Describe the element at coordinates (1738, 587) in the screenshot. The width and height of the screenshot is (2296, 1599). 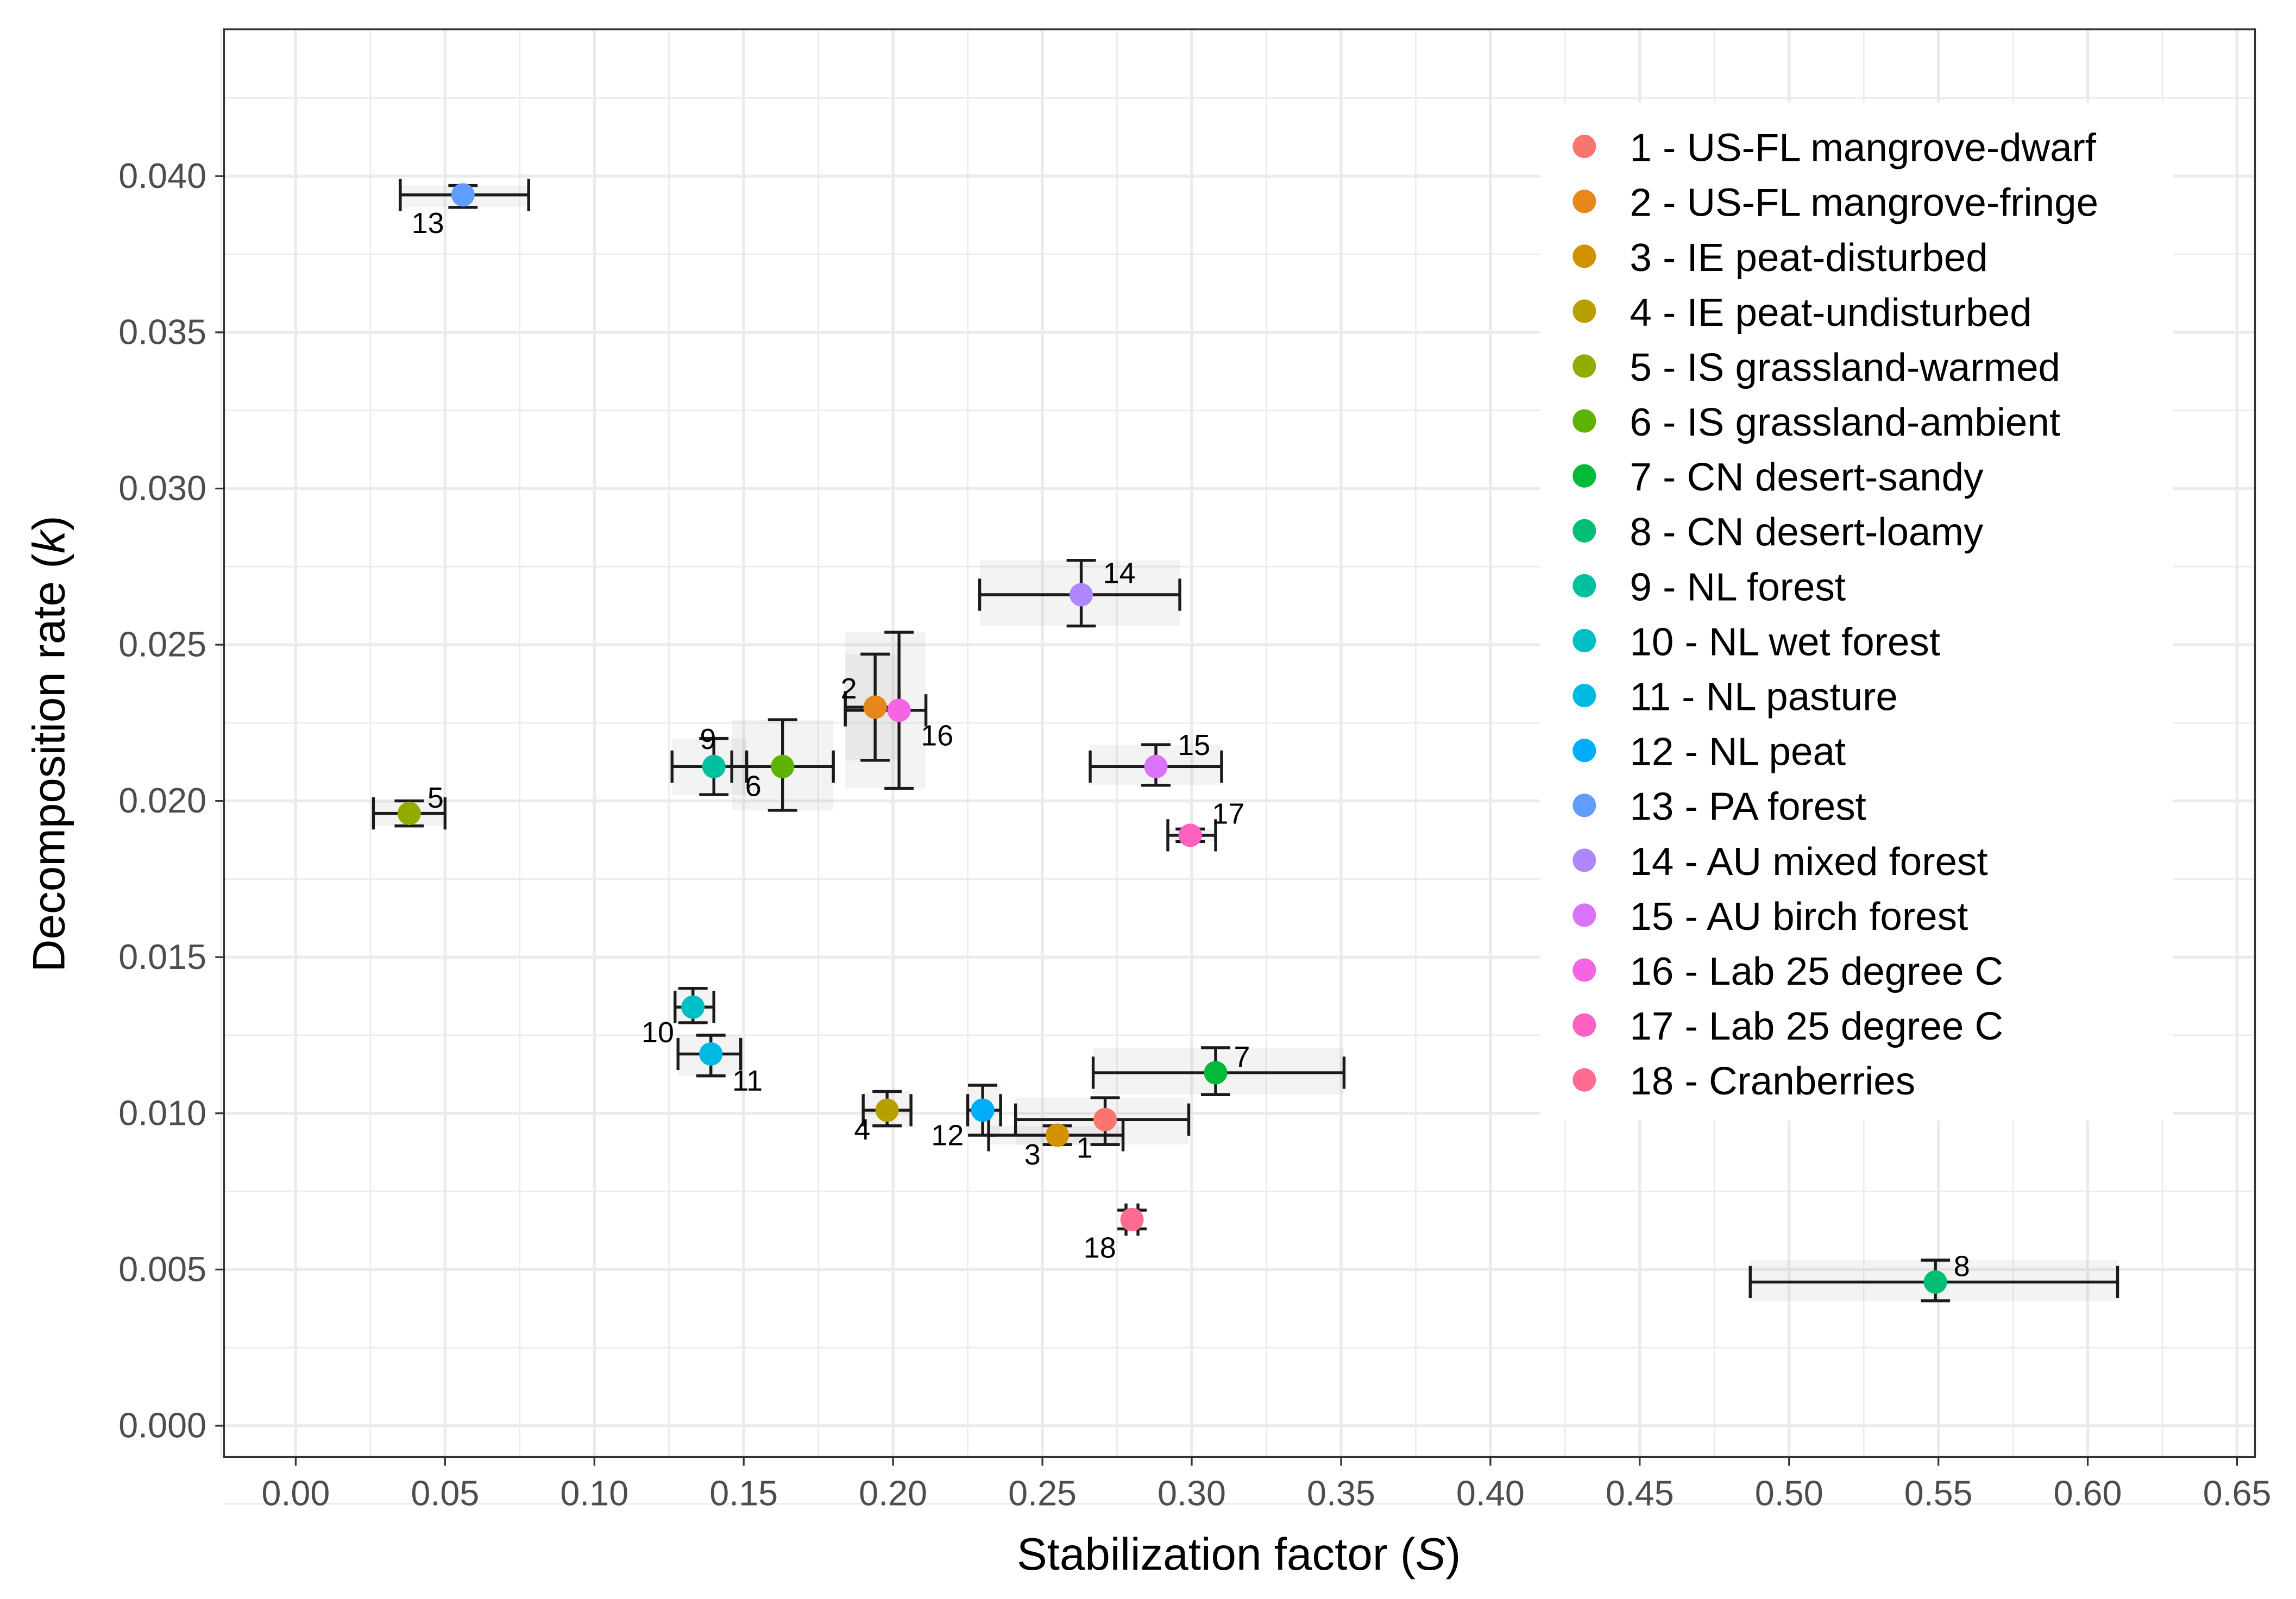
I see `legend-label: 9 - NL forest` at that location.